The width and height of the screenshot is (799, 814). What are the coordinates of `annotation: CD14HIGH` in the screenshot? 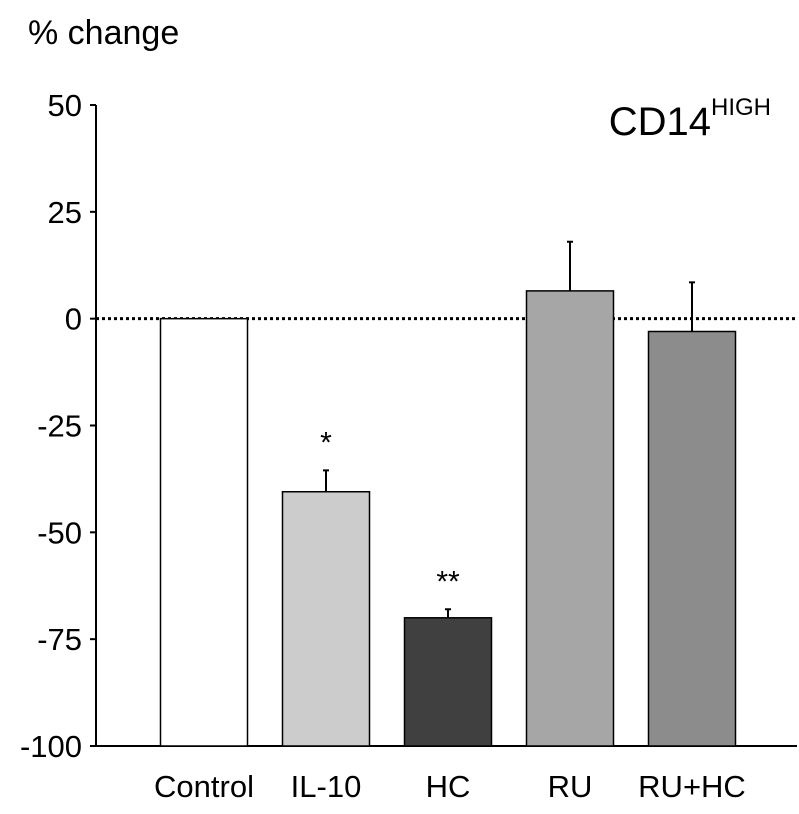 It's located at (690, 119).